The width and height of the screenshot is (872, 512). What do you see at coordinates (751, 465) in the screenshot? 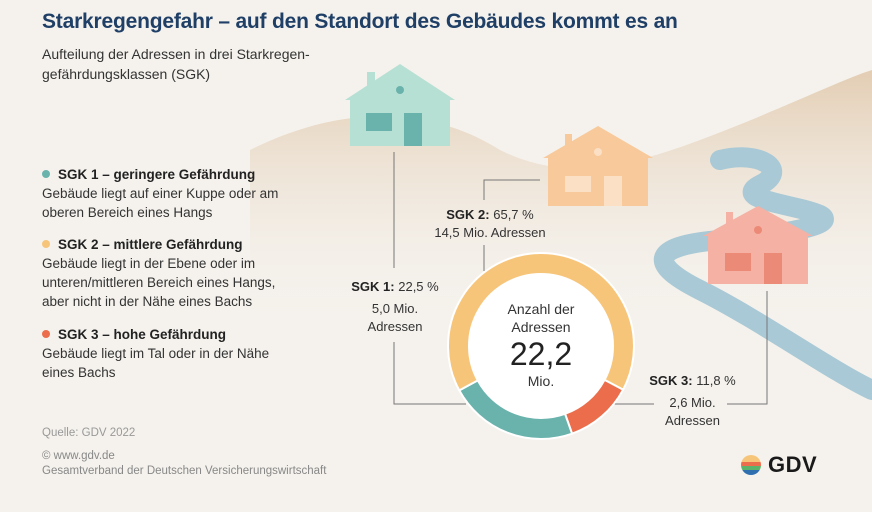
I see `gdv-logo-icon` at bounding box center [751, 465].